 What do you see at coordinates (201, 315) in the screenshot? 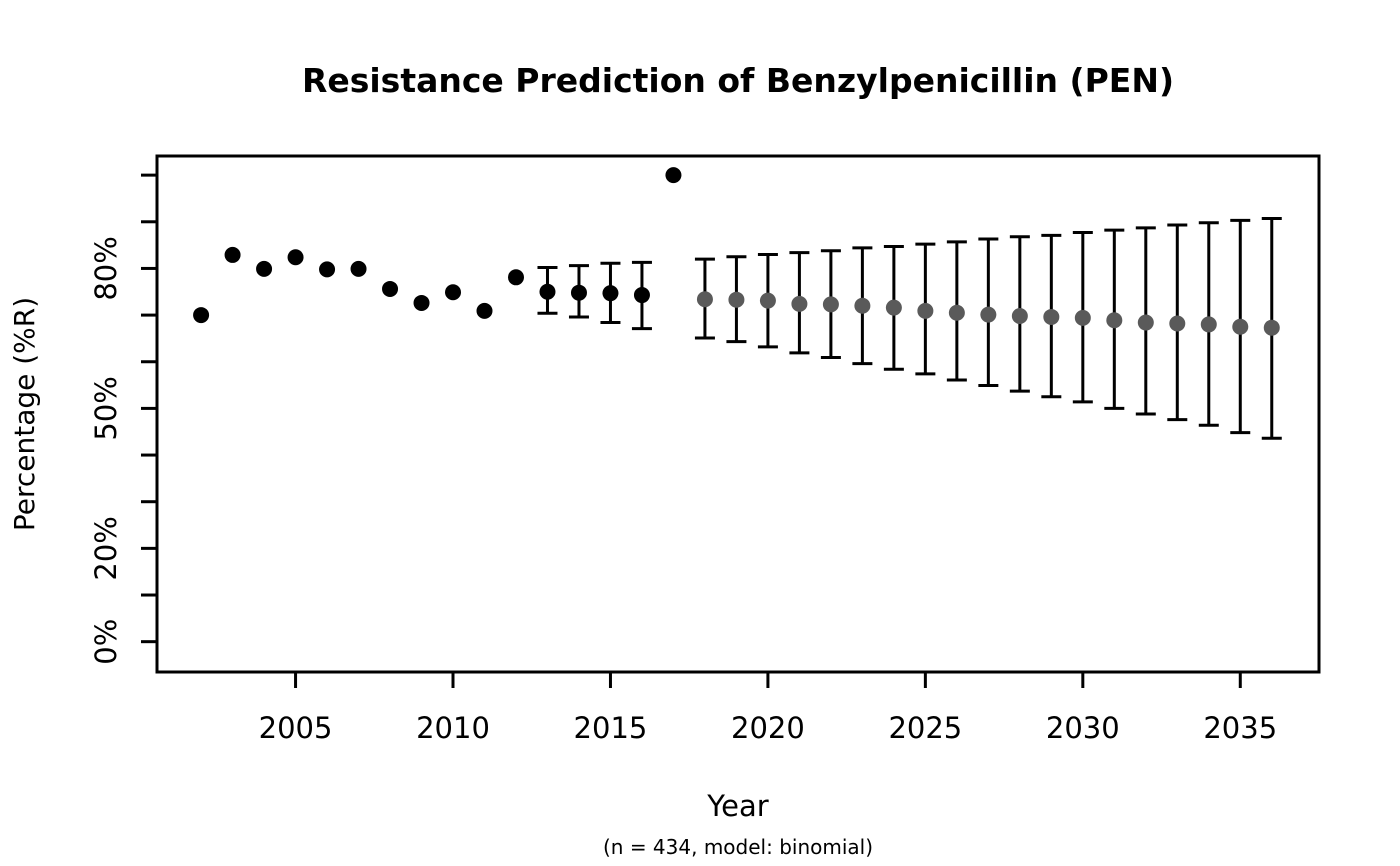
I see `observed-point-2002` at bounding box center [201, 315].